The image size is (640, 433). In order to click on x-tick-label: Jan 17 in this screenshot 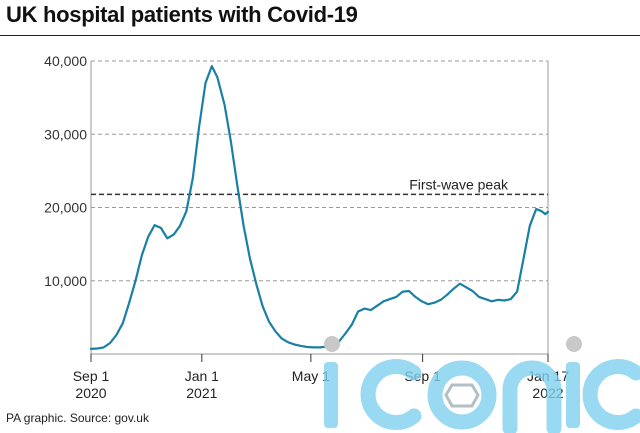, I will do `click(548, 376)`.